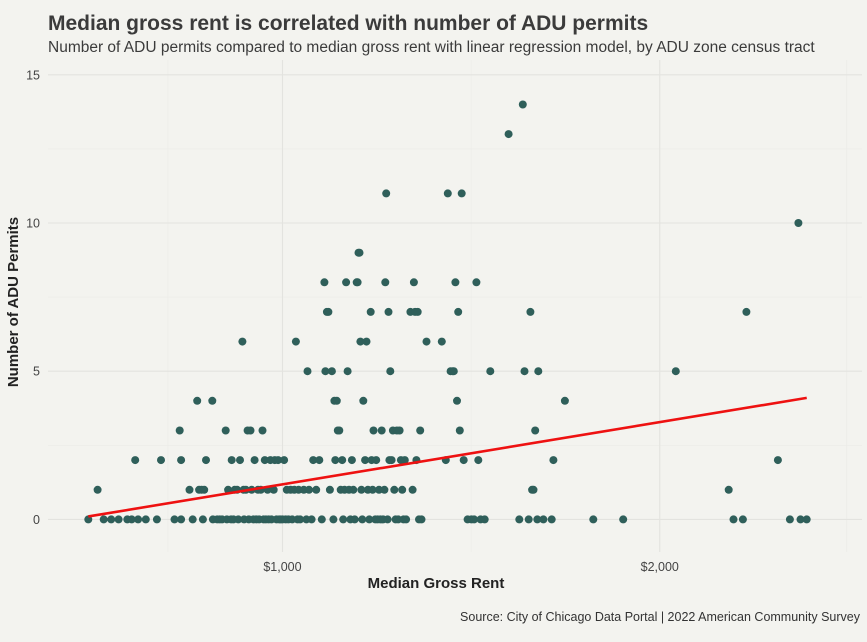  What do you see at coordinates (36, 372) in the screenshot?
I see `y-tick-label: 5` at bounding box center [36, 372].